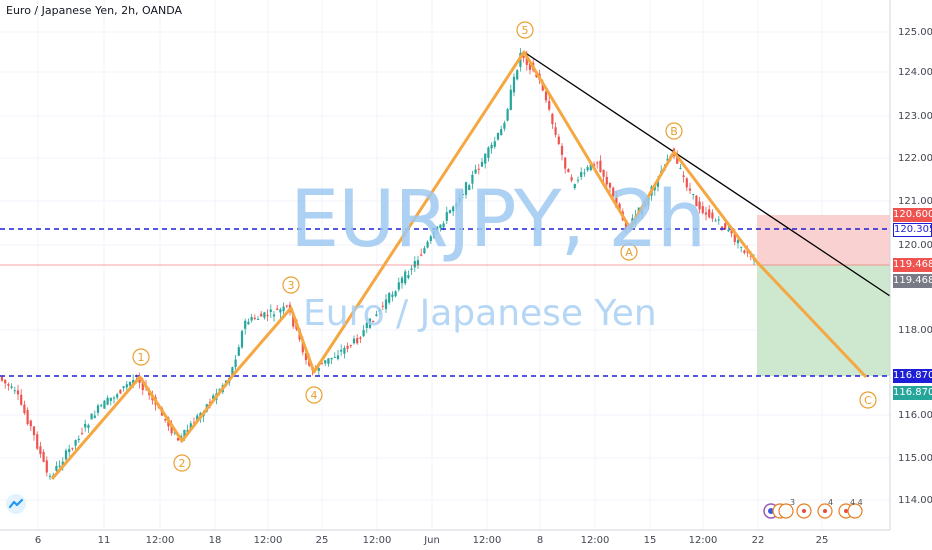  Describe the element at coordinates (912, 376) in the screenshot. I see `price-tag-target: 116.870` at that location.